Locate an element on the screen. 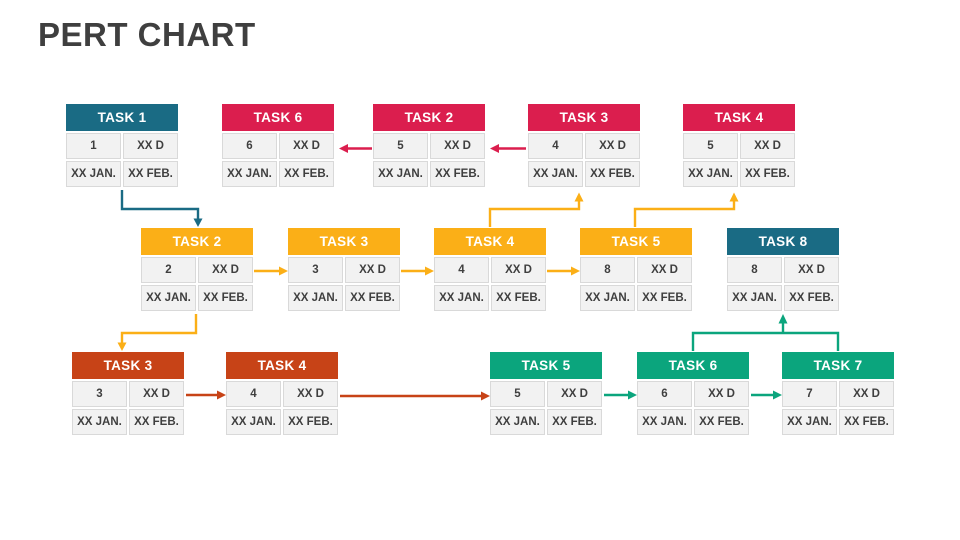 The width and height of the screenshot is (960, 540). task-box-r1-task4: TASK 4 5 XX D XX JAN. XX FEB. is located at coordinates (739, 145).